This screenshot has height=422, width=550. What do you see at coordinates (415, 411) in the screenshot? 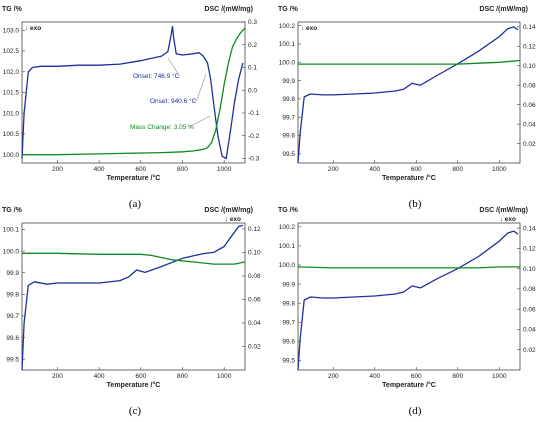
I see `panel-label: (d)` at bounding box center [415, 411].